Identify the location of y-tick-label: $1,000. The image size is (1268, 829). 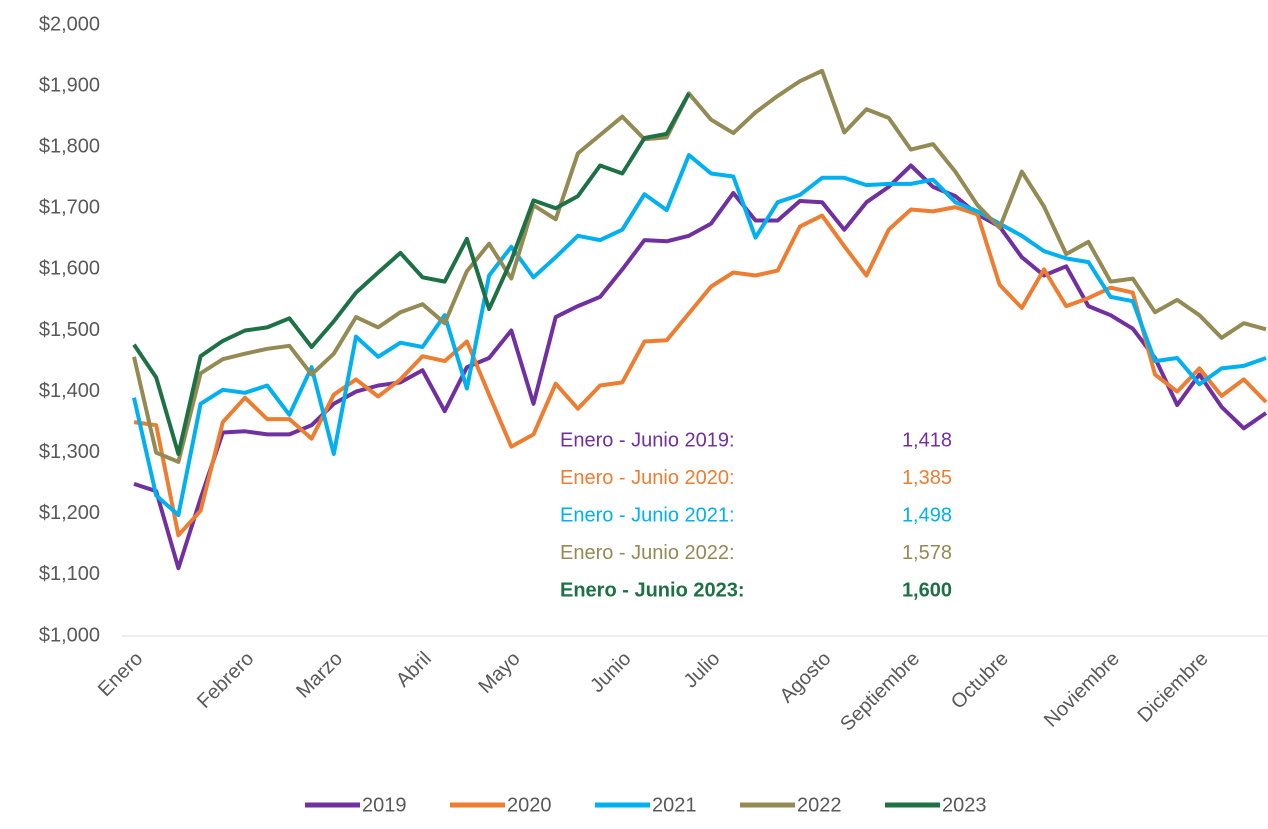
(69, 635).